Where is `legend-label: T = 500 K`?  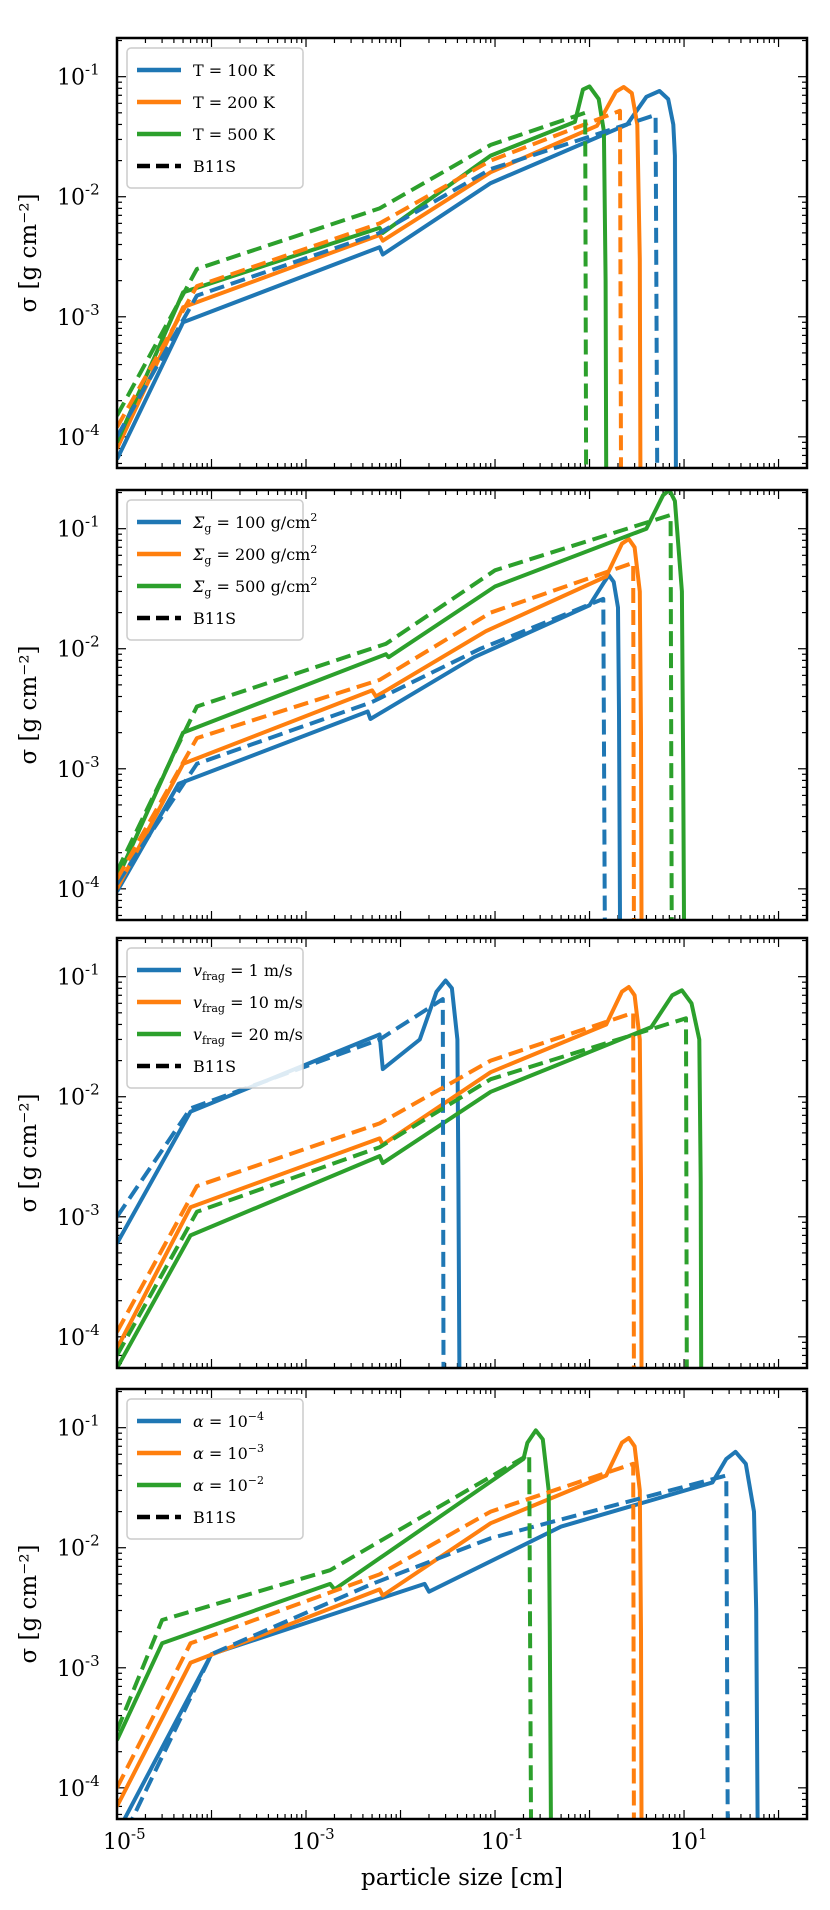
legend-label: T = 500 K is located at coordinates (234, 134).